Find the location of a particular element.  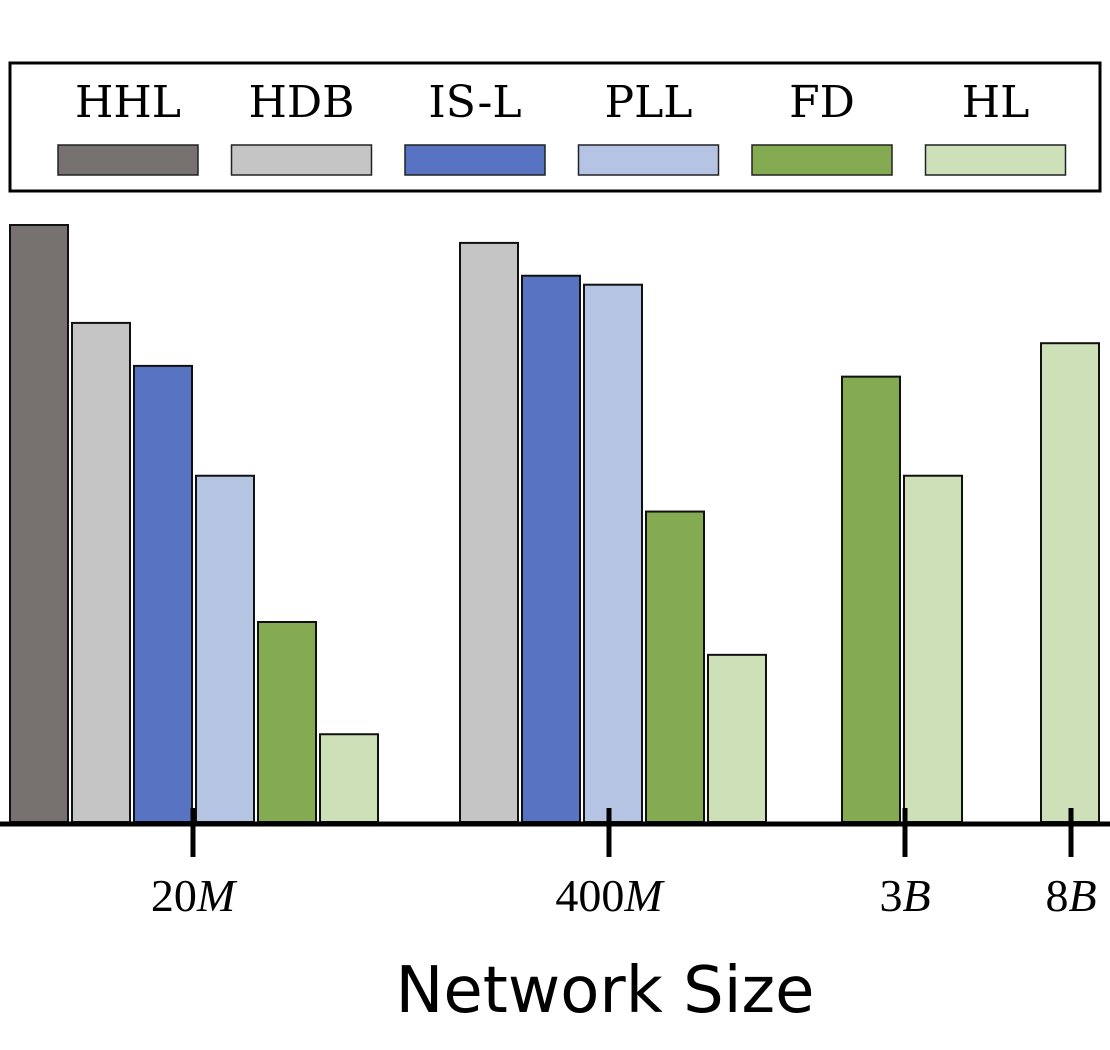

legend-swatch-fd is located at coordinates (822, 160).